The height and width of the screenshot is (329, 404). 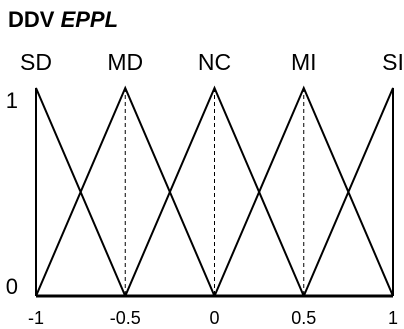 I want to click on y-tick-0: 0, so click(x=12, y=286).